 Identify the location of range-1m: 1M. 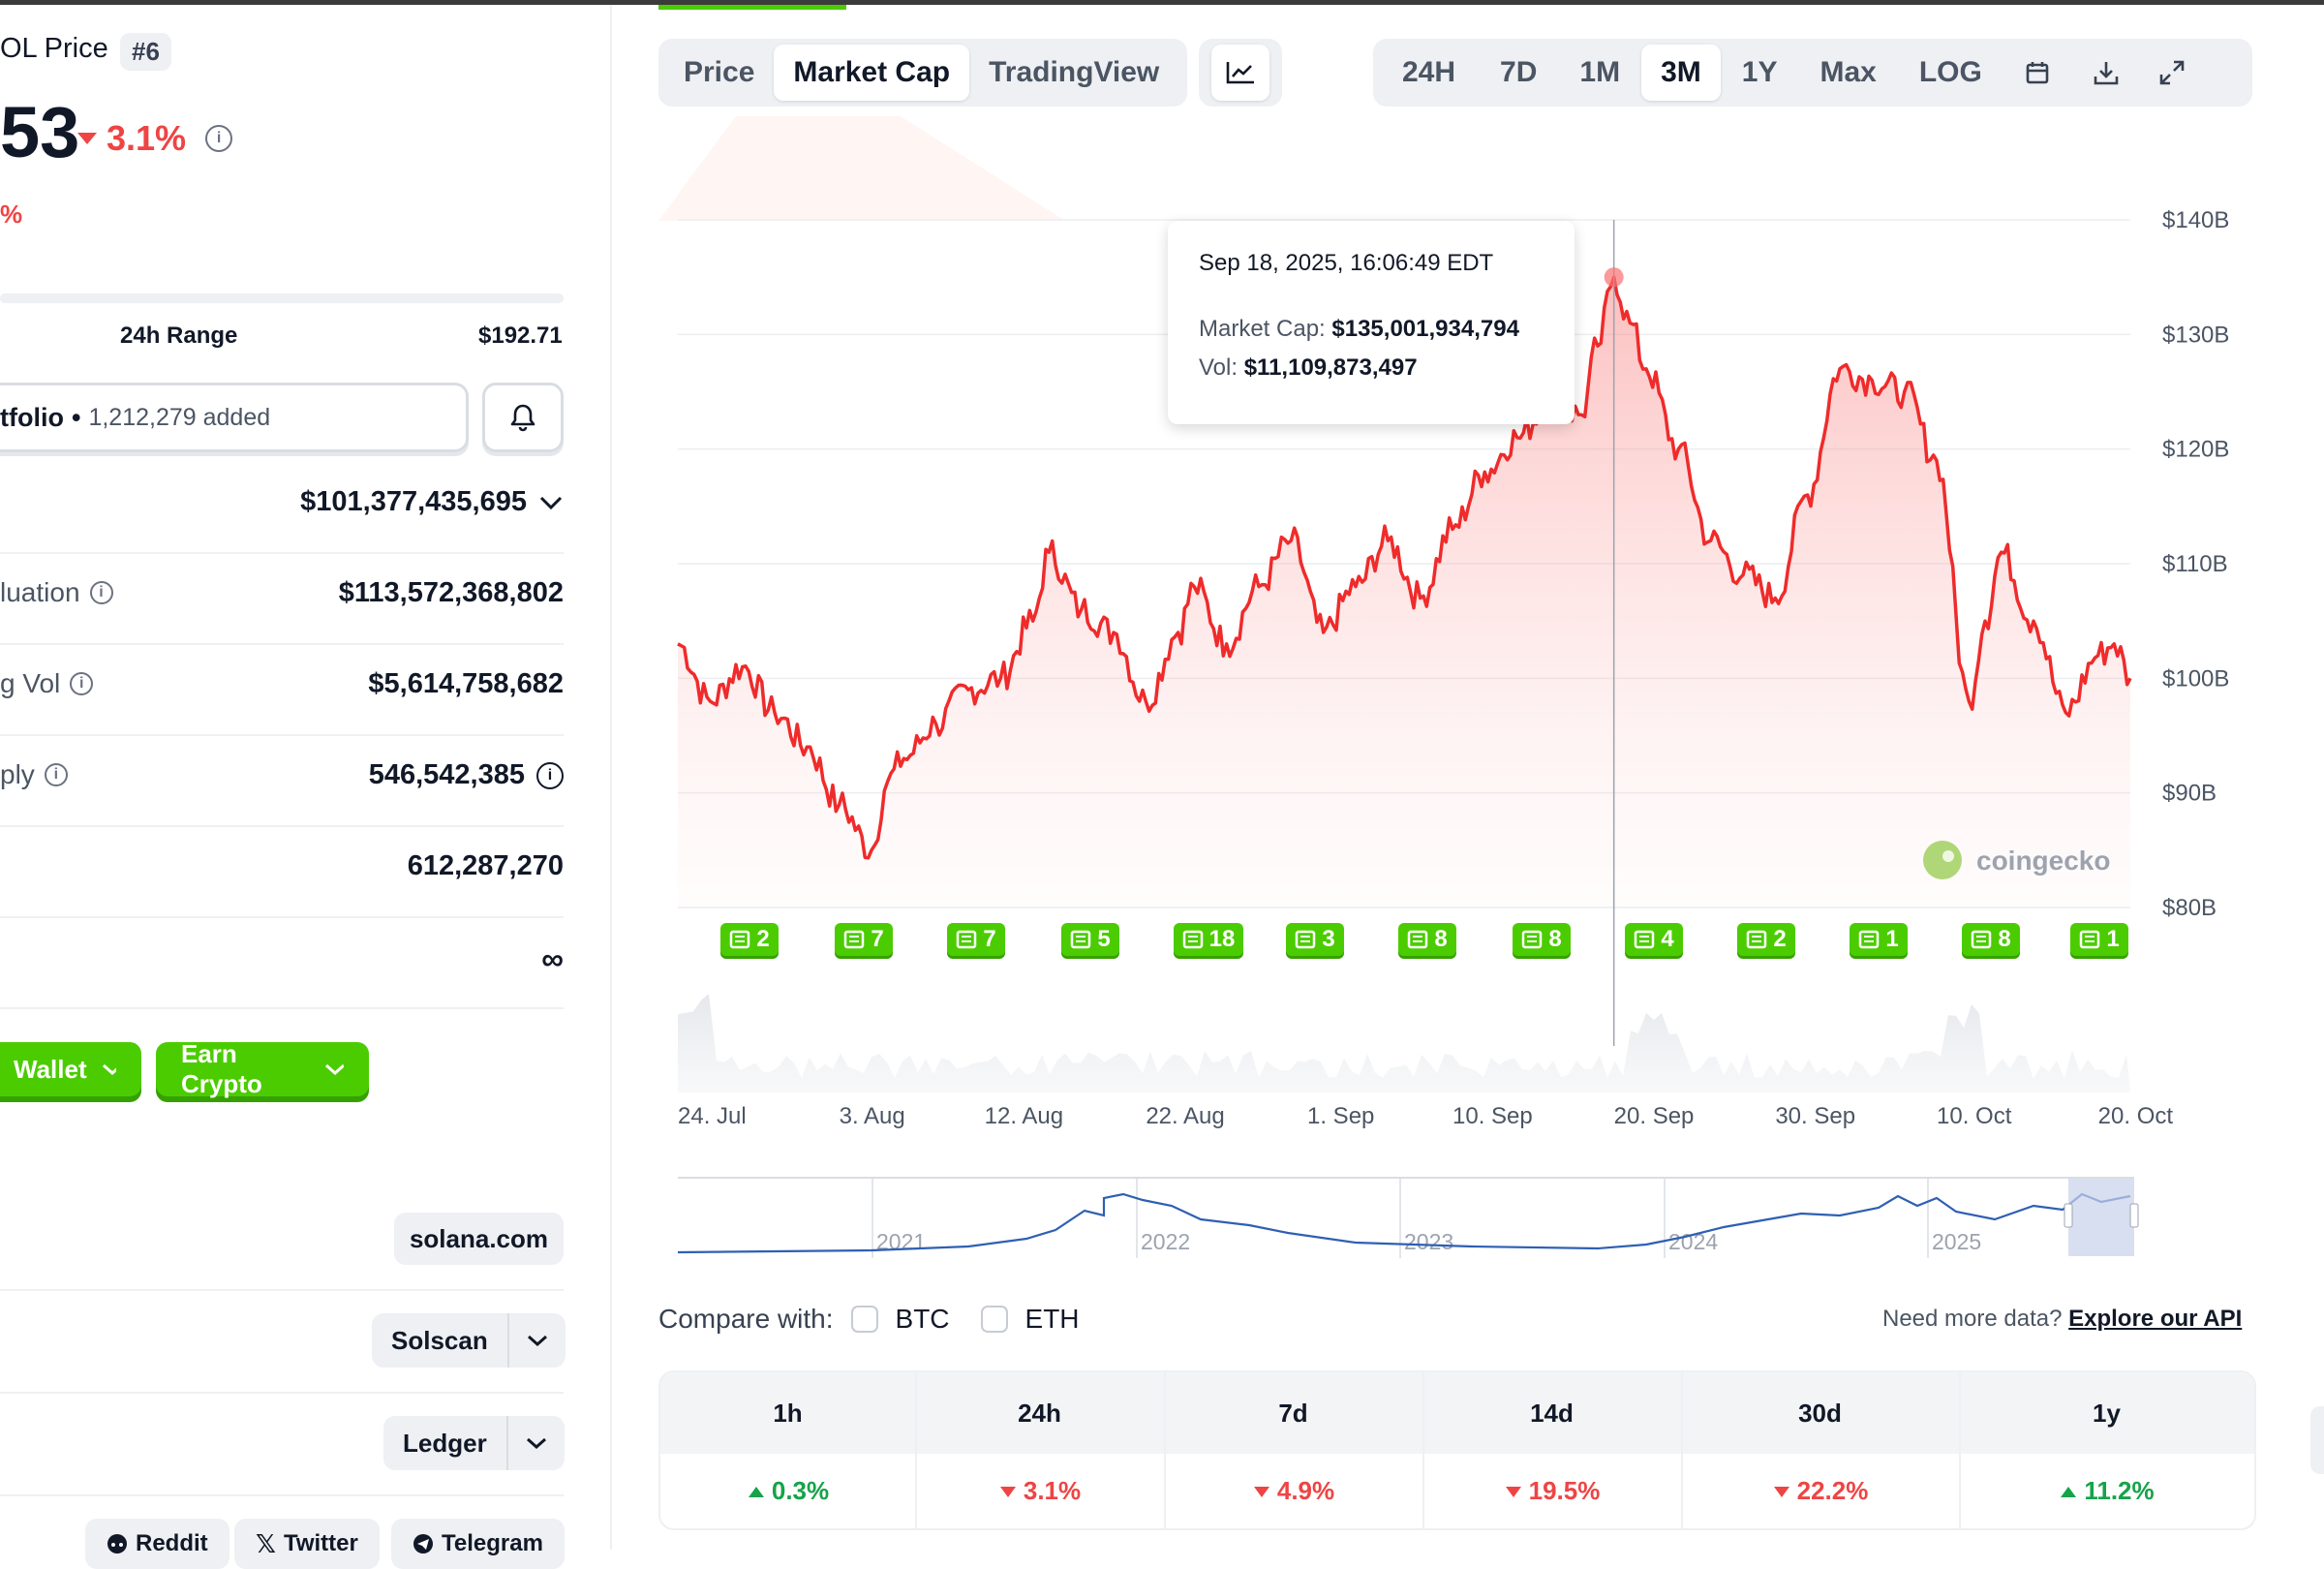
(1600, 72).